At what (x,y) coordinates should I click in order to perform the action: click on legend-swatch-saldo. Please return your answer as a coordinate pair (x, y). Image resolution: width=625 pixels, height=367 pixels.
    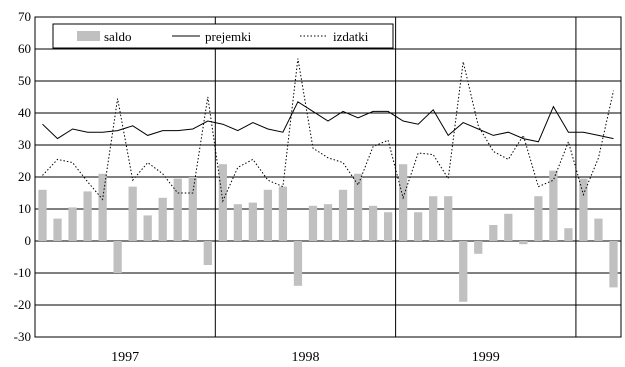
    Looking at the image, I should click on (88, 36).